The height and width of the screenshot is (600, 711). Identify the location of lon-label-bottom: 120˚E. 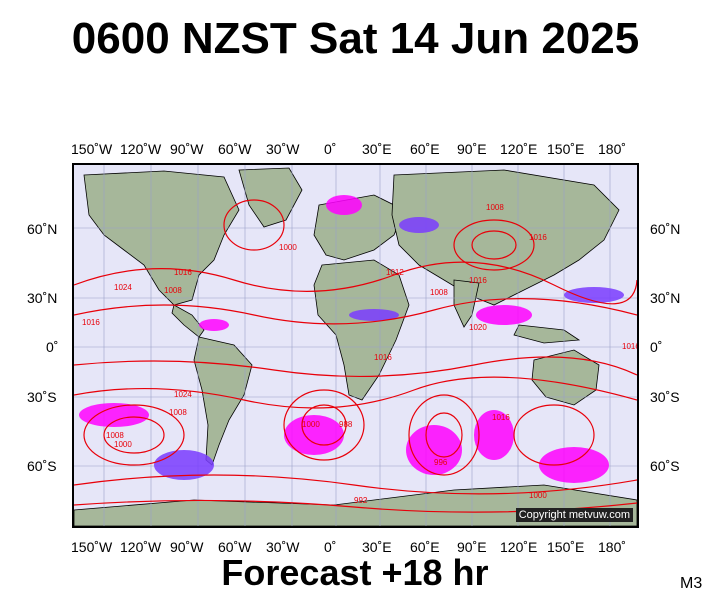
(519, 547).